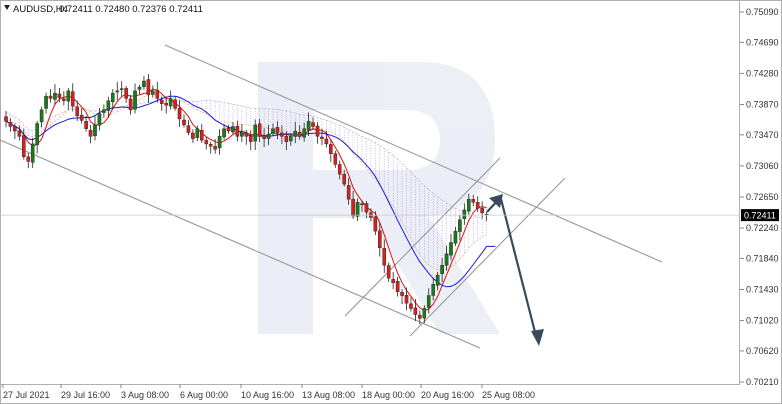 Image resolution: width=782 pixels, height=404 pixels. Describe the element at coordinates (204, 395) in the screenshot. I see `x-tick-label: 6 Aug 00:00` at that location.